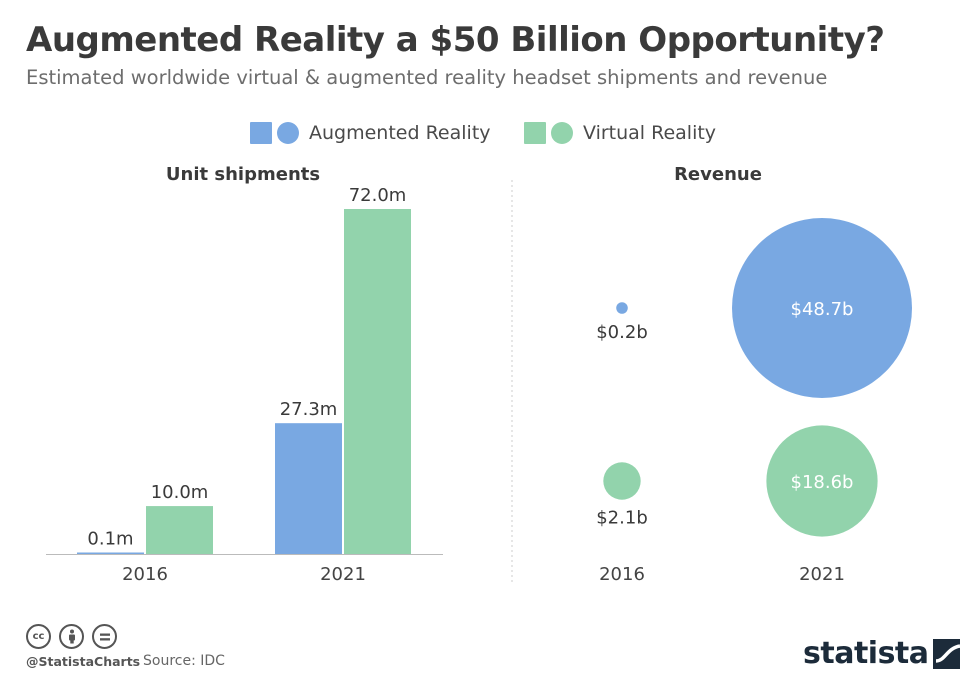  What do you see at coordinates (377, 381) in the screenshot?
I see `bar-virtual-reality-2021` at bounding box center [377, 381].